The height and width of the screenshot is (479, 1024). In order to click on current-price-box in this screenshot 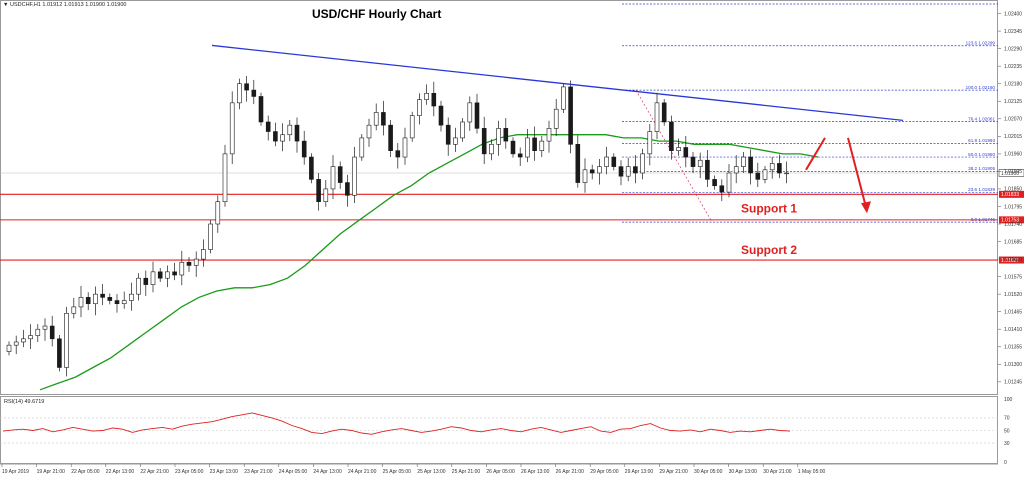, I will do `click(1011, 173)`.